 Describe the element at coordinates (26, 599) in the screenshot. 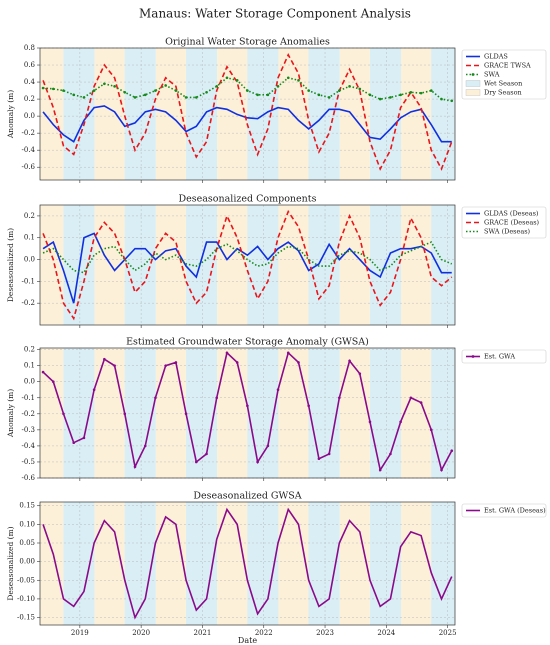

I see `y-tick-label: -0.10` at that location.